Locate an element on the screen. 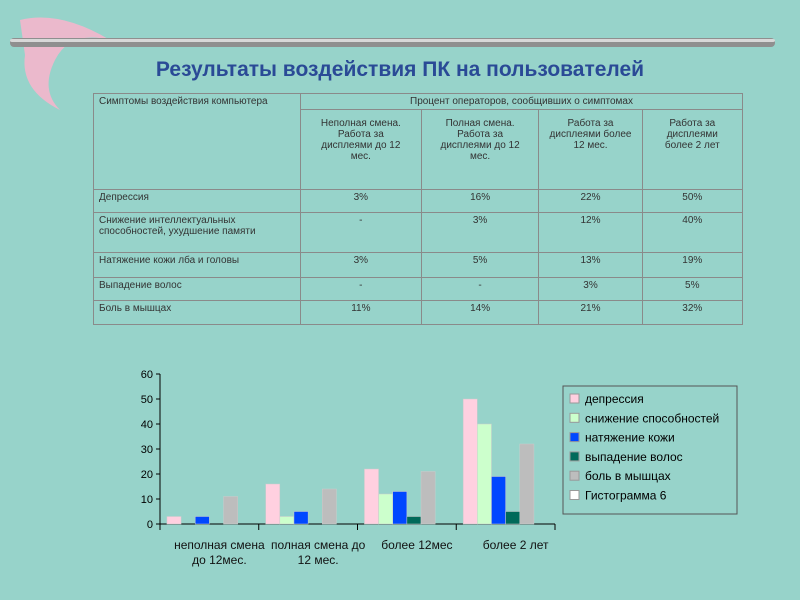 The width and height of the screenshot is (800, 600). x-tick-label: более 2 лет is located at coordinates (515, 545).